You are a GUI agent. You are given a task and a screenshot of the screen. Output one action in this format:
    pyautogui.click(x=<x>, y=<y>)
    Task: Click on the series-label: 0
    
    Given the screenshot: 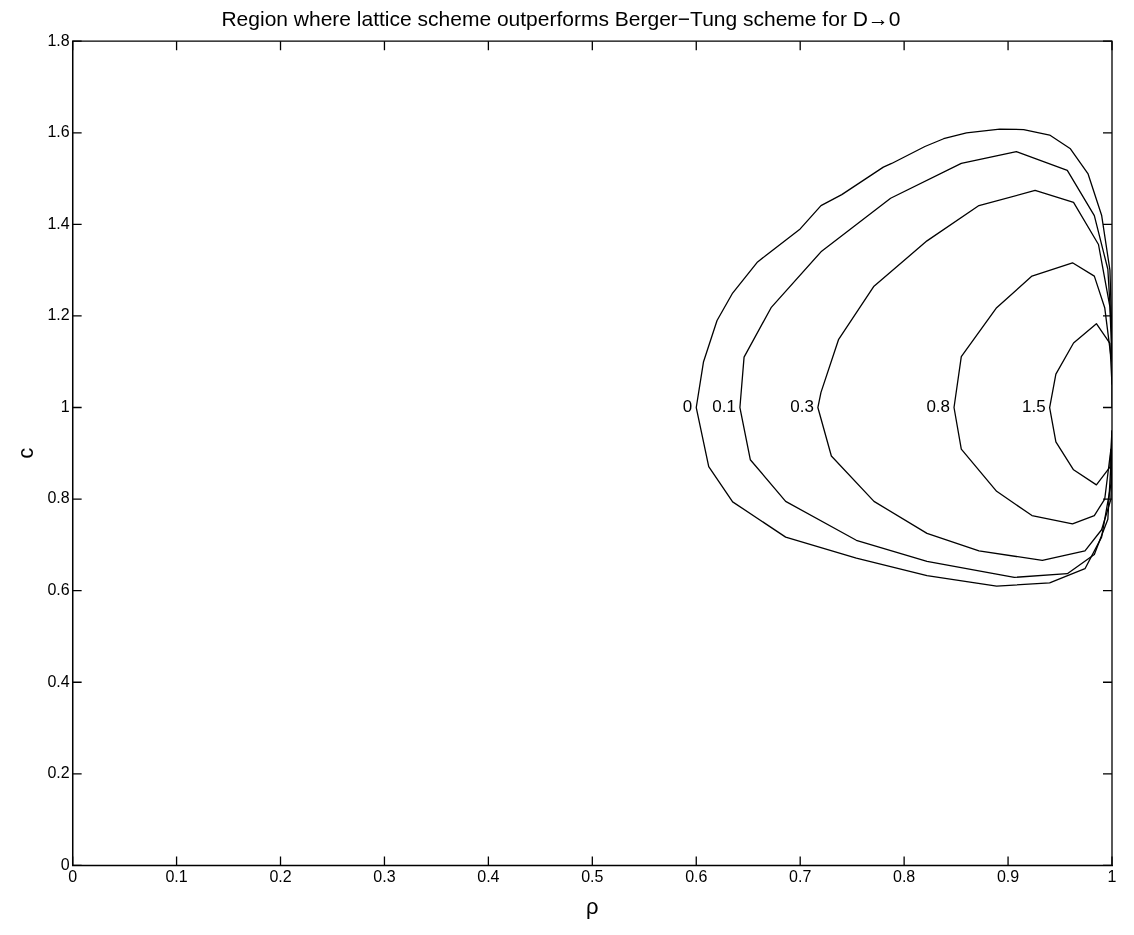 What is the action you would take?
    pyautogui.click(x=687, y=407)
    